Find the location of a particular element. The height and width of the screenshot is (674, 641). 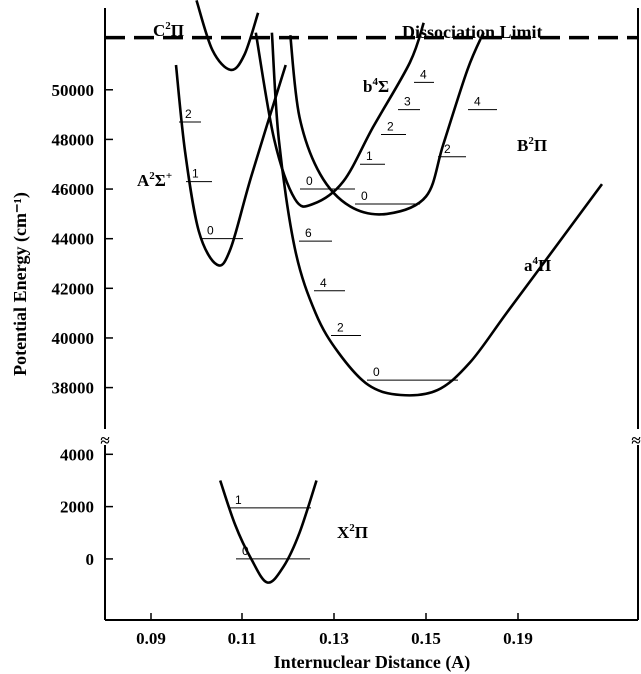

y-tick-label-lower: 0 is located at coordinates (90, 559).